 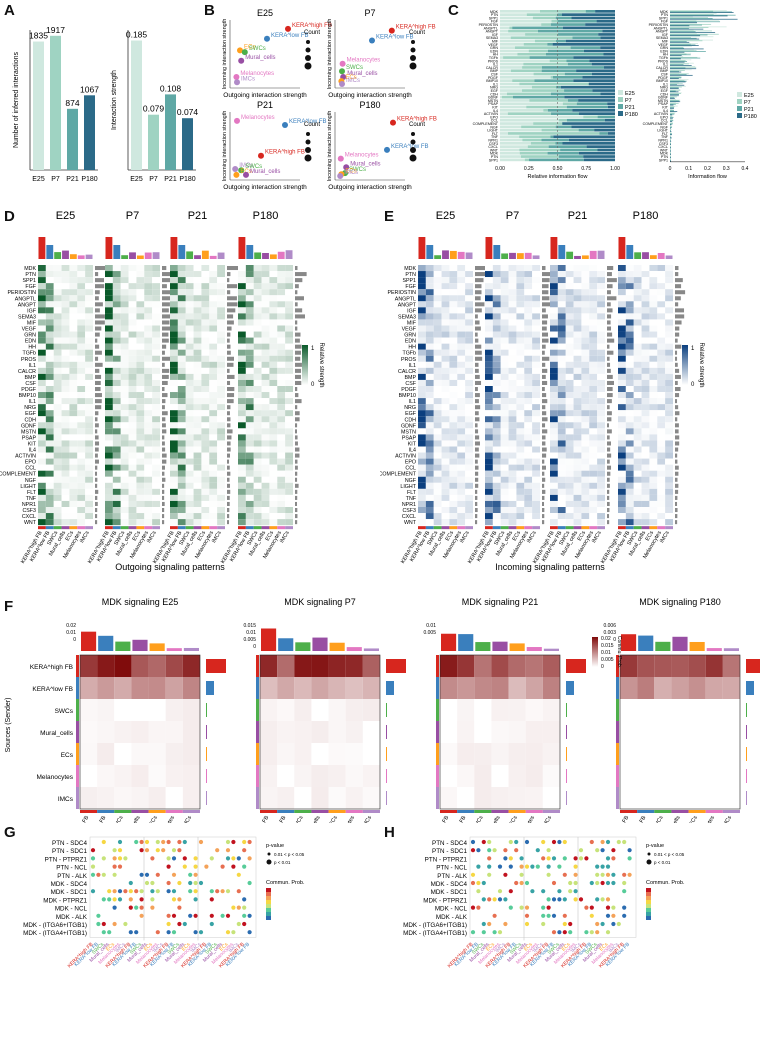 I want to click on pathway-label: EPO, so click(x=410, y=463).